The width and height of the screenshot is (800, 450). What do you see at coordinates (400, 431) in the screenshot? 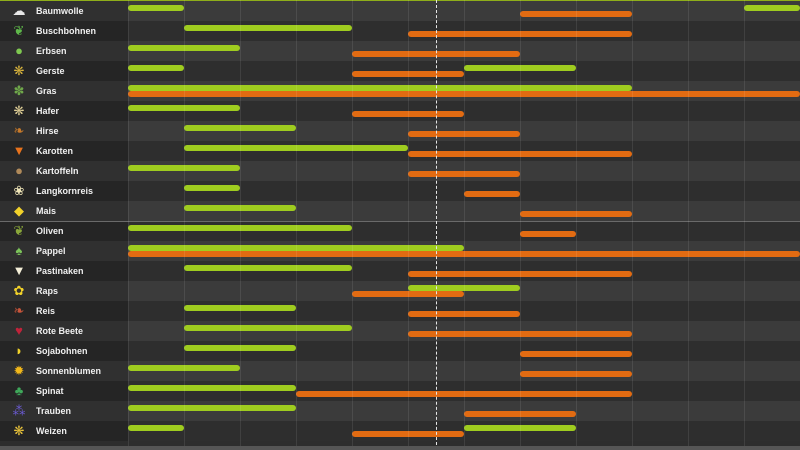
I see `crop-row-weizen: ❋ Weizen` at bounding box center [400, 431].